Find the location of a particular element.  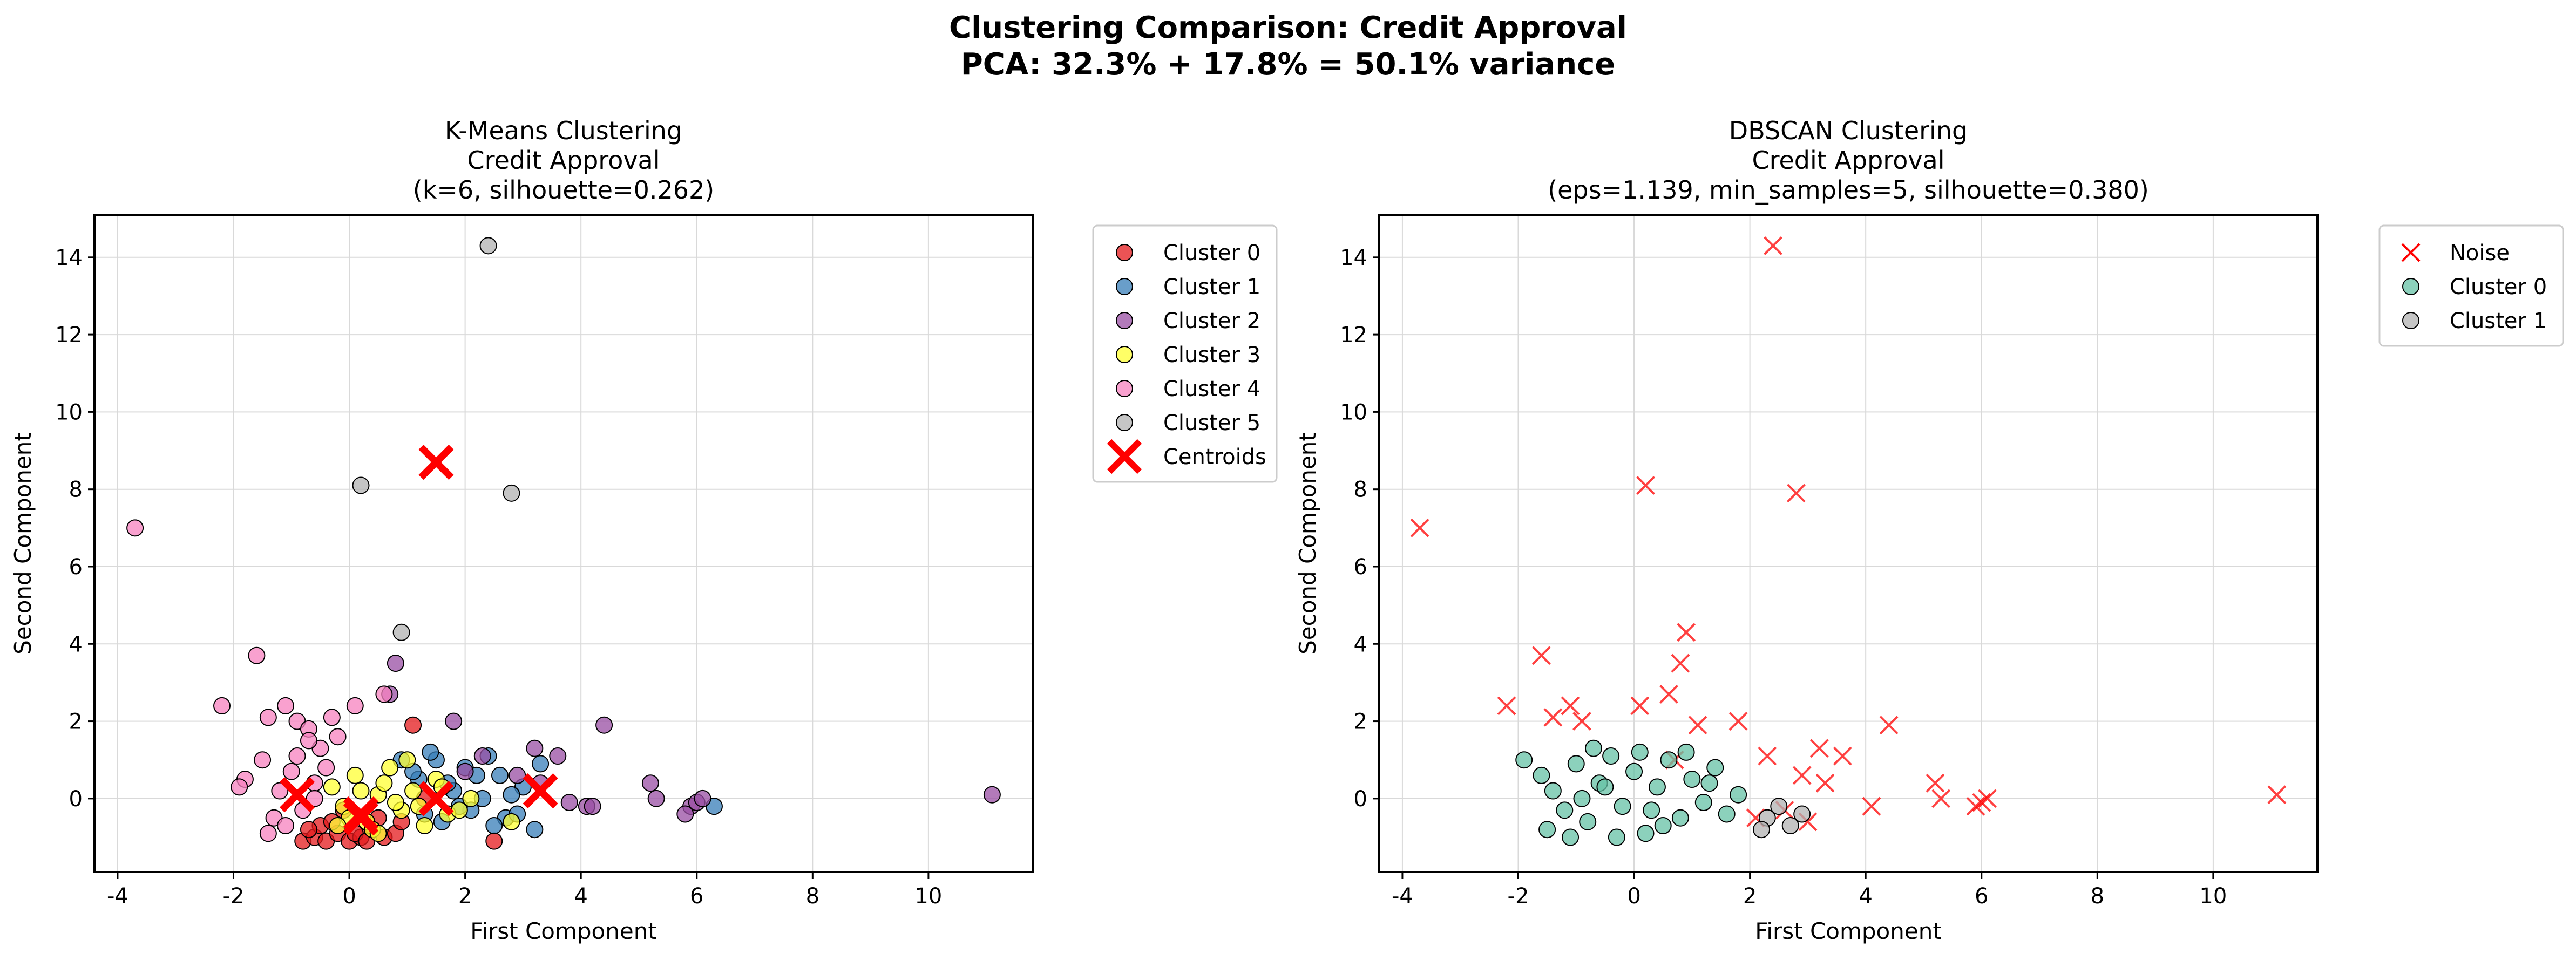

x-tick-label: 4 is located at coordinates (580, 896).